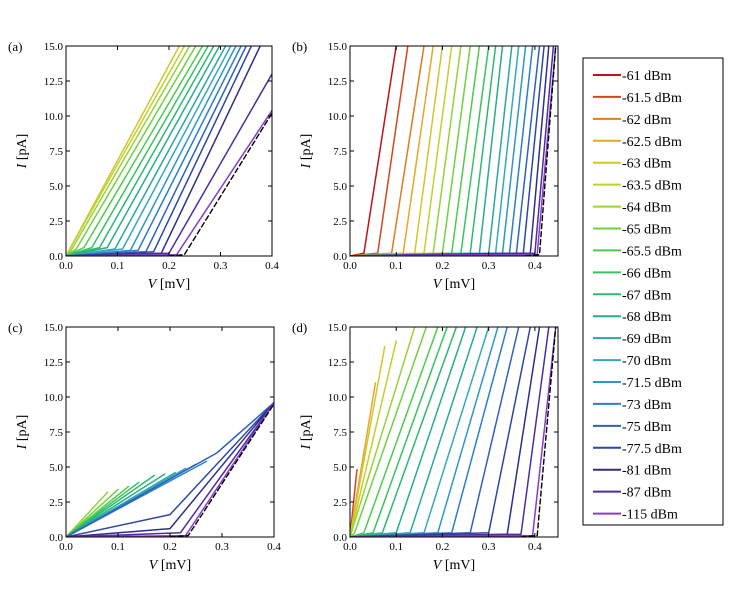 This screenshot has height=595, width=747. Describe the element at coordinates (647, 120) in the screenshot. I see `legend-entry: -62 dBm` at that location.